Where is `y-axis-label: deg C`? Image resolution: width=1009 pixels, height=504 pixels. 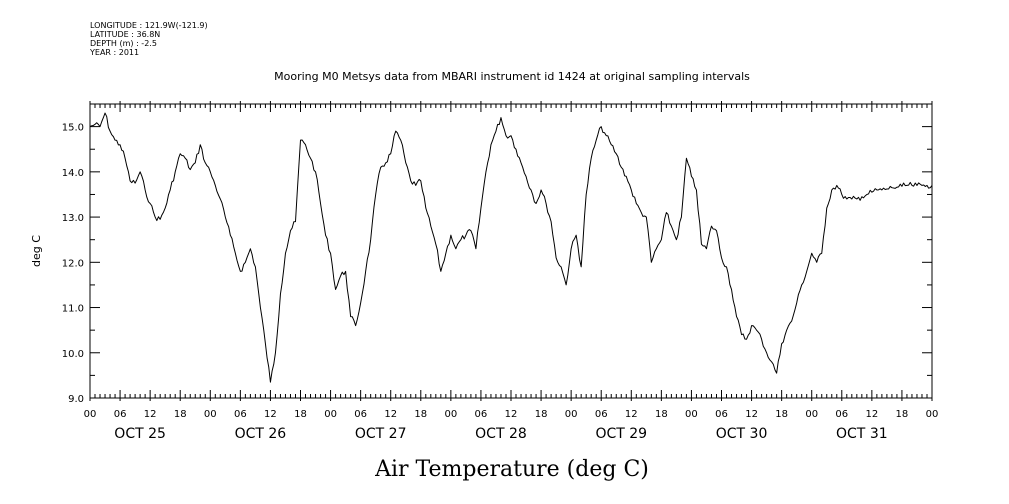
y-axis-label: deg C is located at coordinates (36, 251).